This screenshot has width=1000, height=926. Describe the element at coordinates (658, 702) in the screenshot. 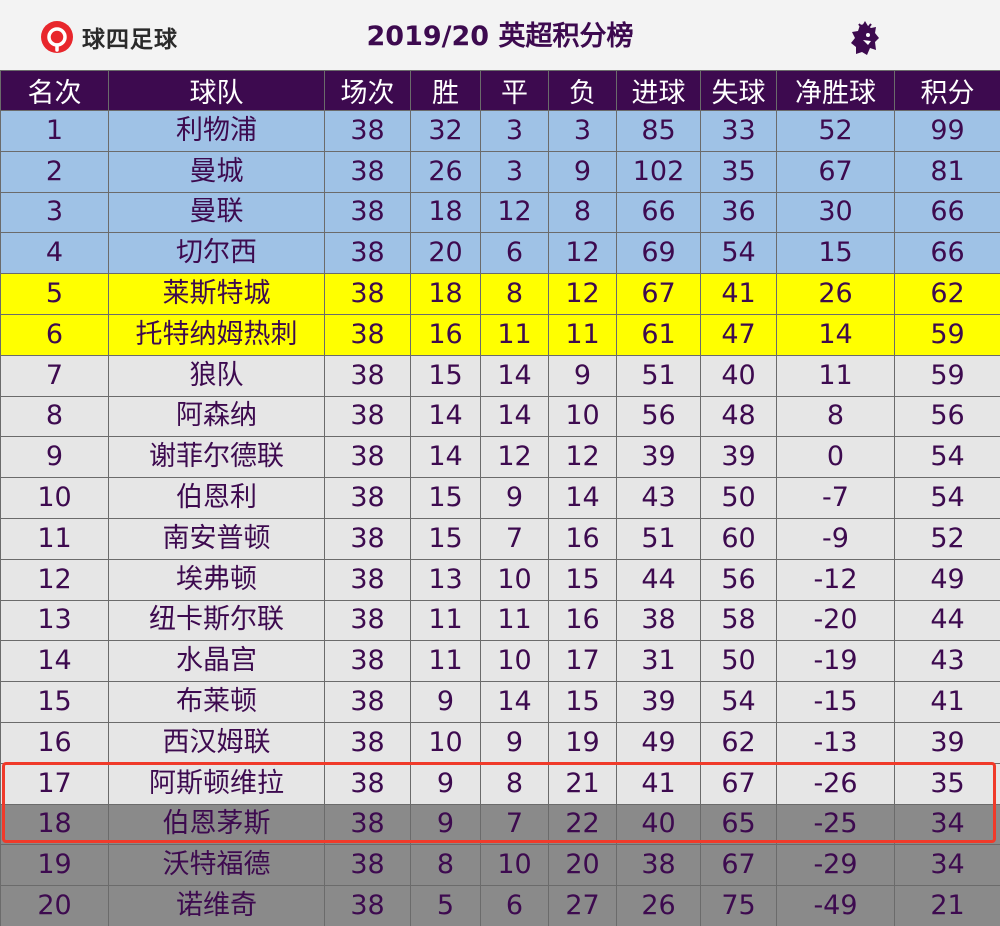

I see `goals-for-cell: 39` at that location.